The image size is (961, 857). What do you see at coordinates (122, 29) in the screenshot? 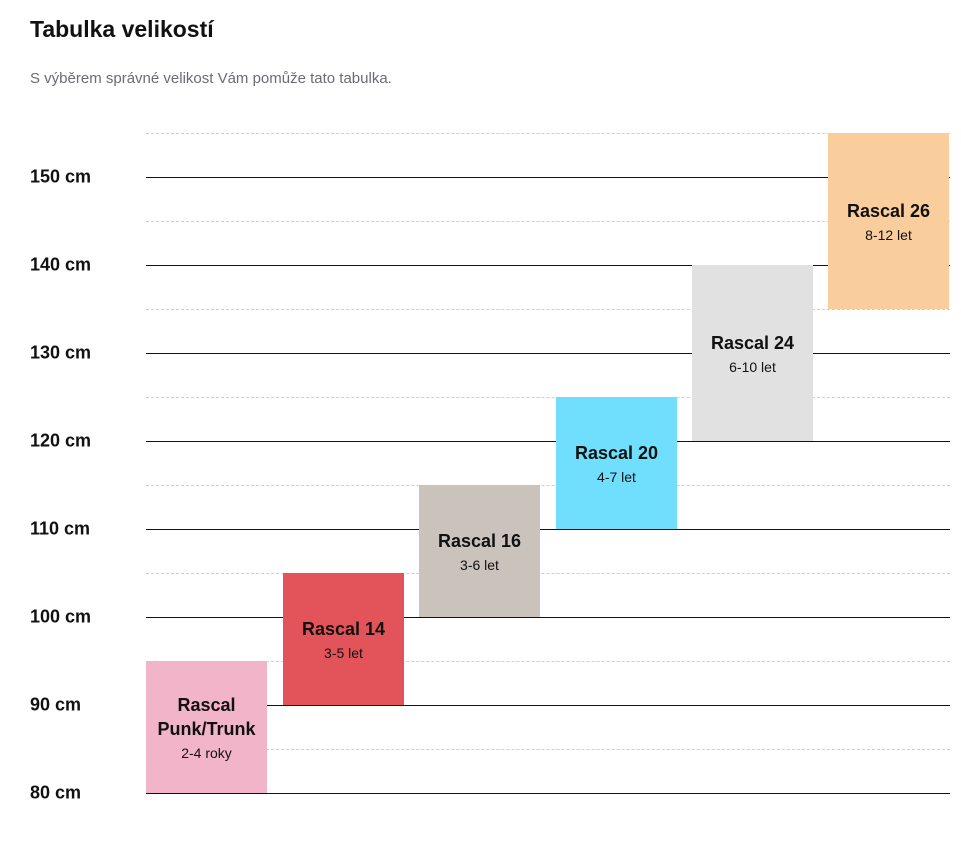
I see `page-title: Tabulka velikostí` at bounding box center [122, 29].